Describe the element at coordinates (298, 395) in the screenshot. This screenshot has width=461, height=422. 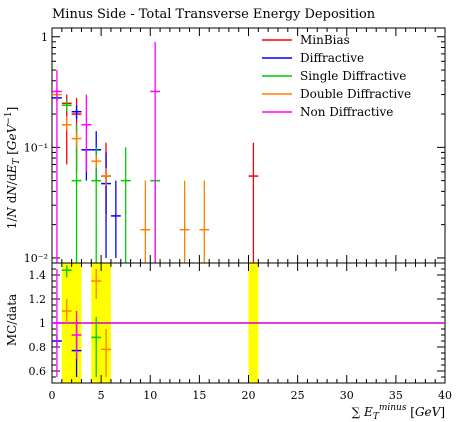
I see `x-tick-label: 25` at that location.